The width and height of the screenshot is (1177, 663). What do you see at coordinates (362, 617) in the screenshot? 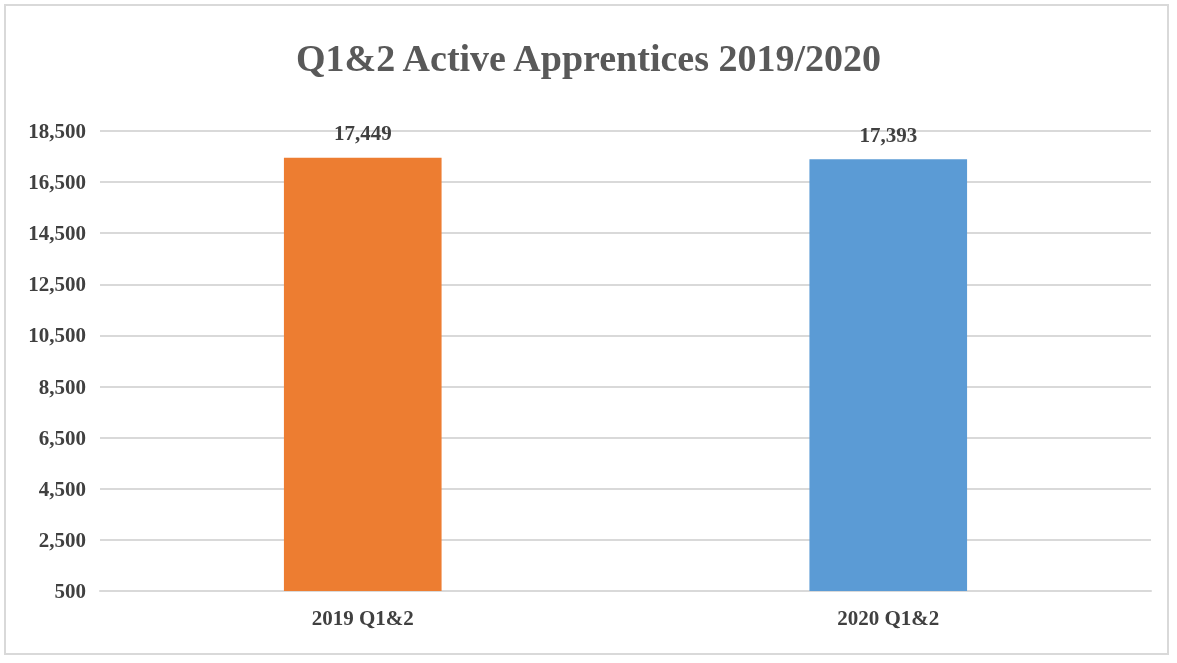
I see `x-tick-label: 2019 Q1&2` at bounding box center [362, 617].